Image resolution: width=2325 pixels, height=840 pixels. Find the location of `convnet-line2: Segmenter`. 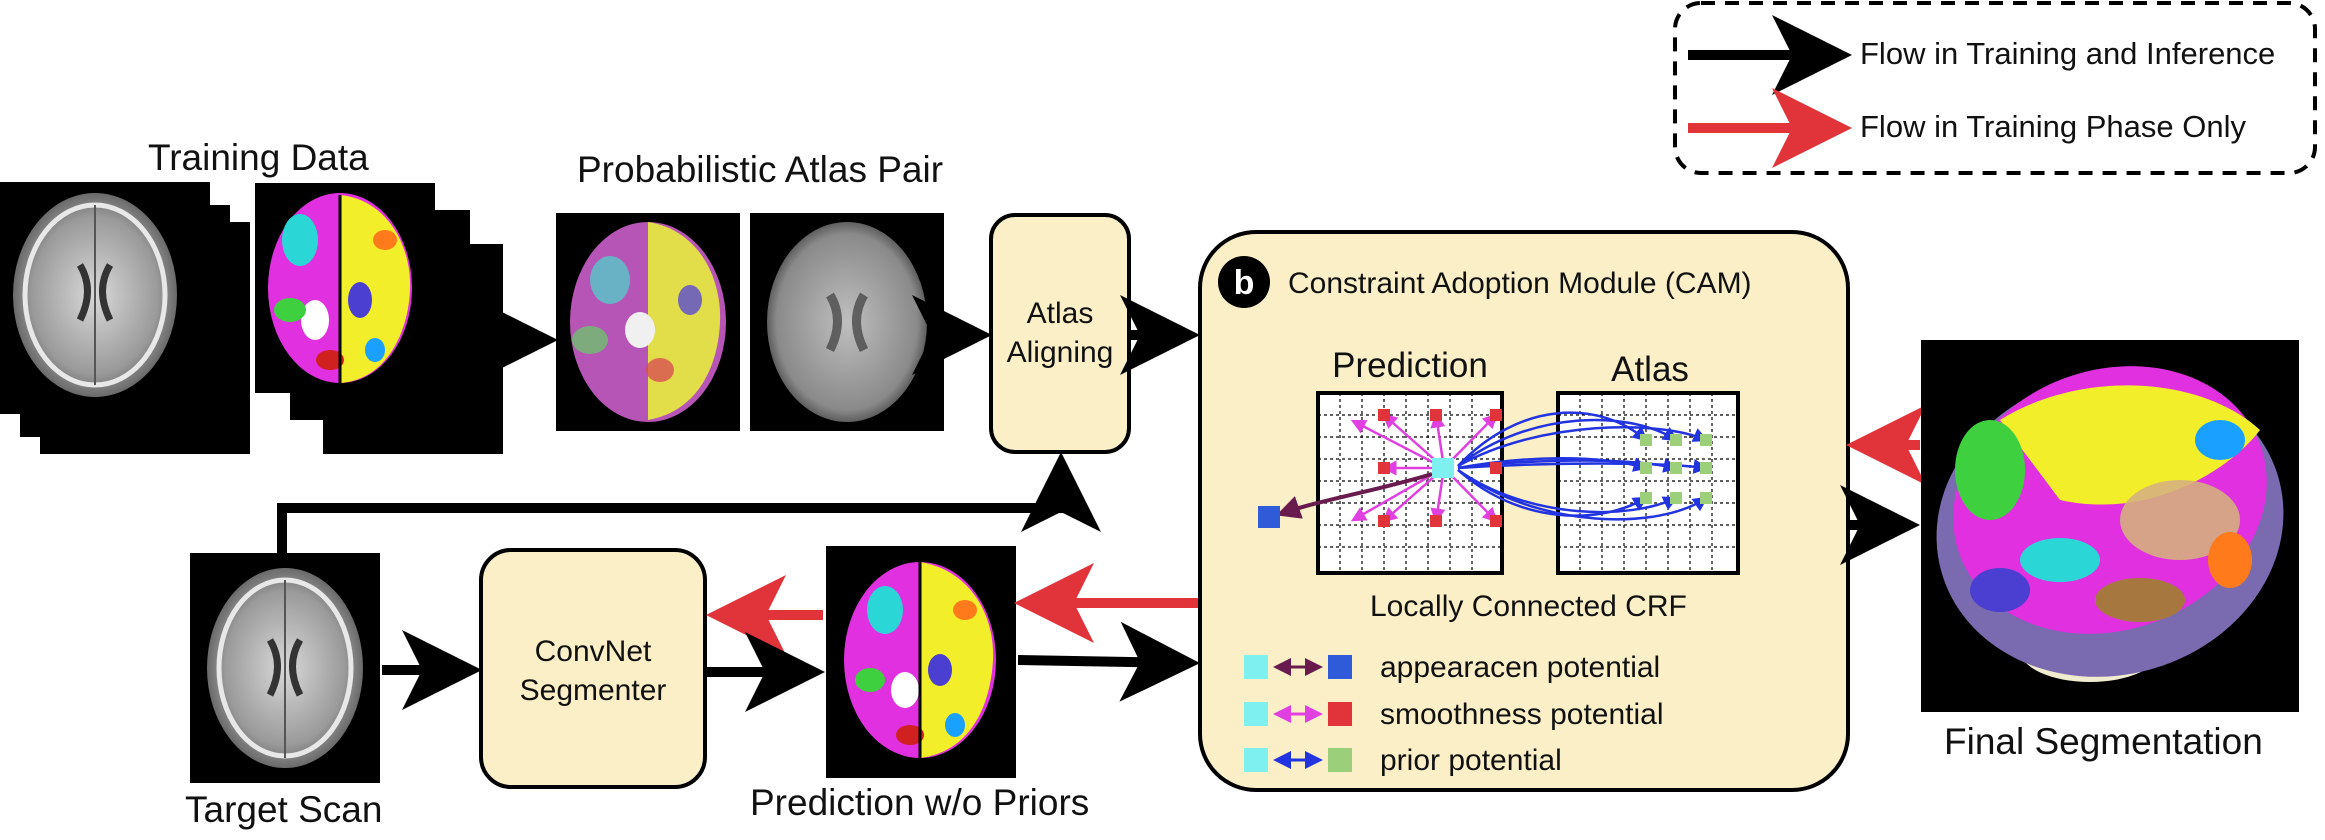

convnet-line2: Segmenter is located at coordinates (593, 690).